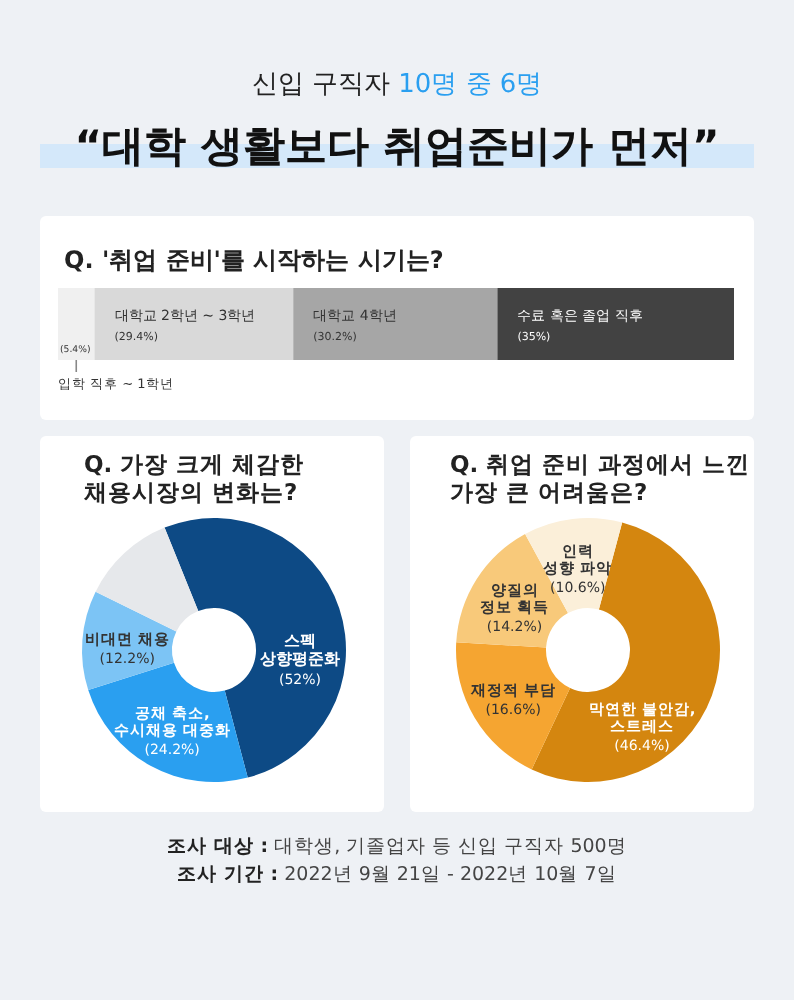 The height and width of the screenshot is (1000, 794). What do you see at coordinates (193, 478) in the screenshot?
I see `chart-title: Q. 가장 크게 체감한 채용시장의 변화는?` at bounding box center [193, 478].